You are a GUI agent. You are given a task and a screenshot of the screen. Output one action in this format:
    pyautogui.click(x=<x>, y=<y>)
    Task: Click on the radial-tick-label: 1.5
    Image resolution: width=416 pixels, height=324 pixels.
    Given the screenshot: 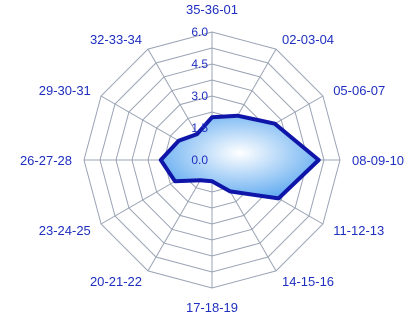 What is the action you would take?
    pyautogui.click(x=199, y=128)
    